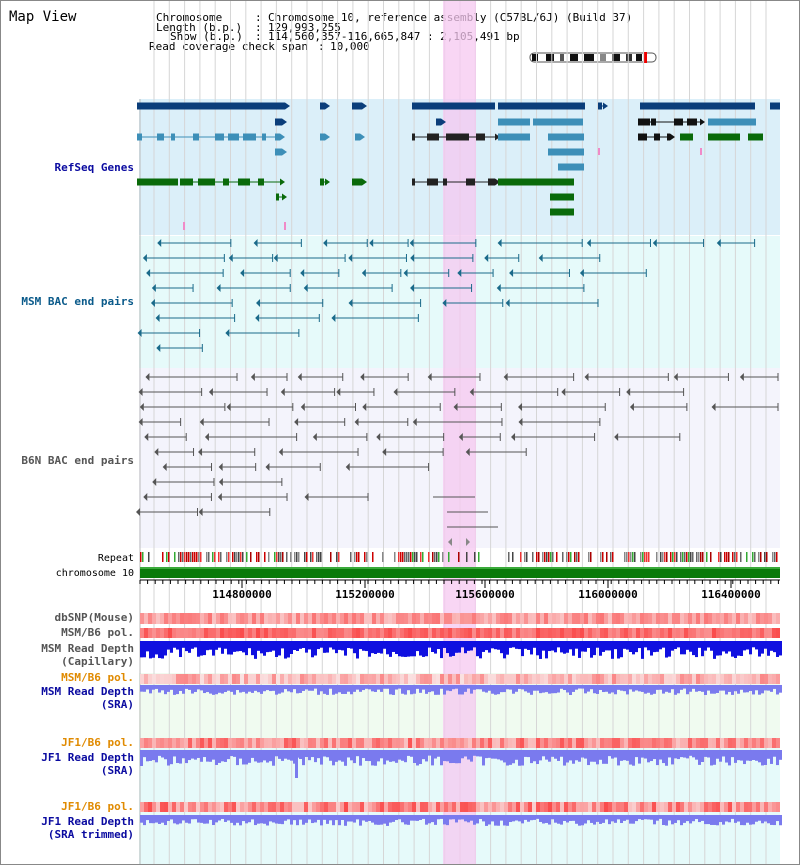 The image size is (800, 865). I want to click on refseq-genes-features, so click(458, 166).